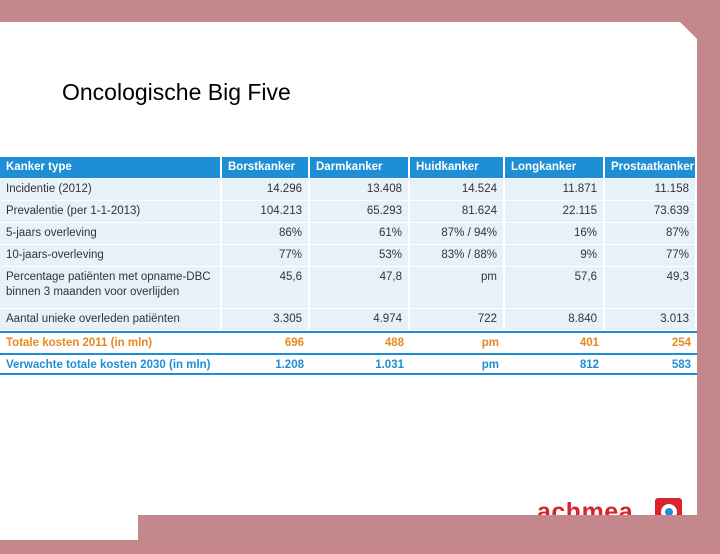 The width and height of the screenshot is (720, 554). What do you see at coordinates (360, 168) in the screenshot?
I see `column-header: Darmkanker` at bounding box center [360, 168].